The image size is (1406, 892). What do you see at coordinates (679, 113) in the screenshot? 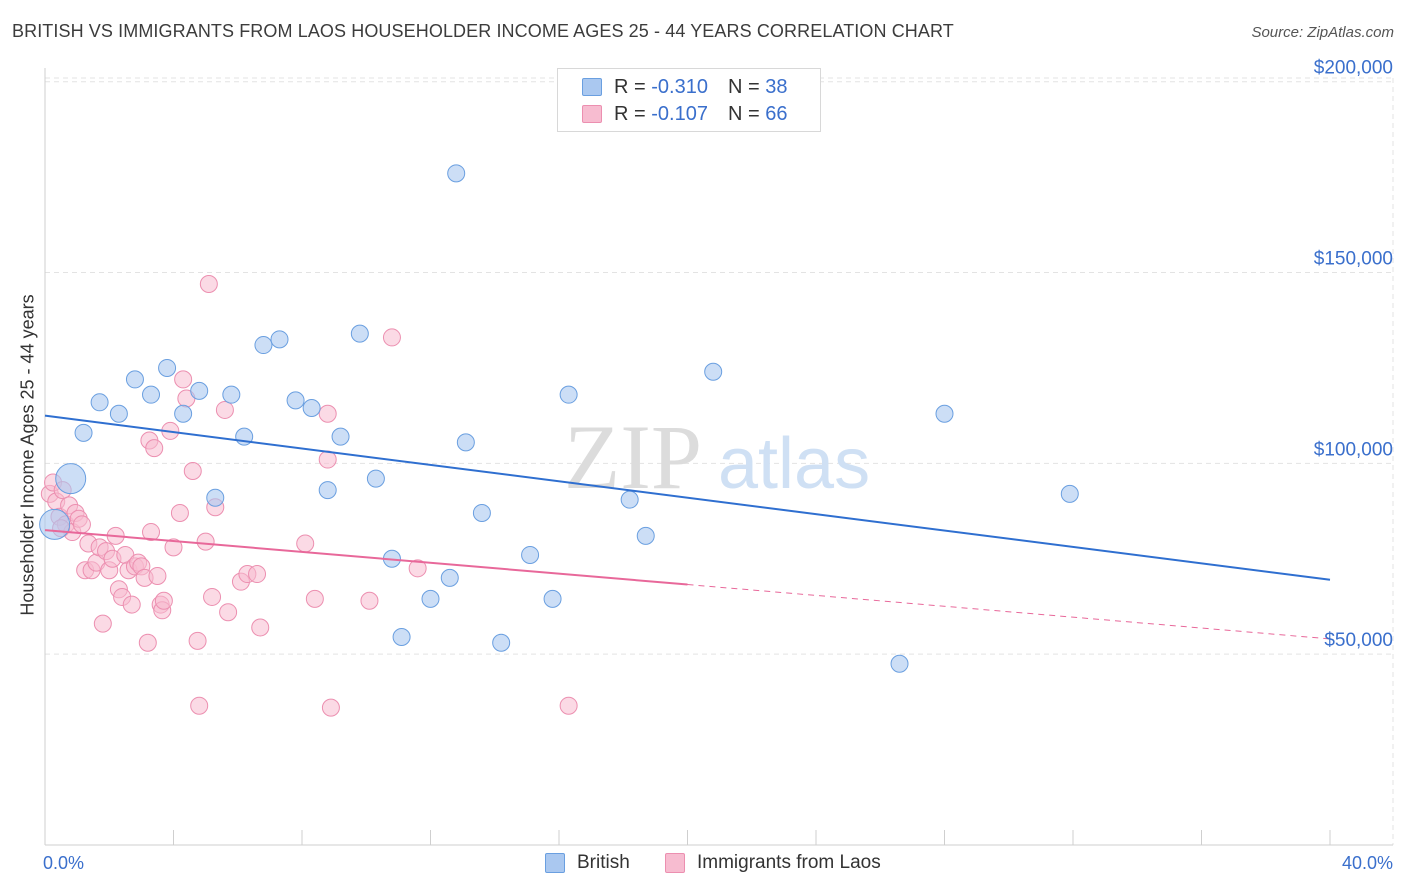
I see `legend-r-value-laos: -0.107` at bounding box center [679, 113].